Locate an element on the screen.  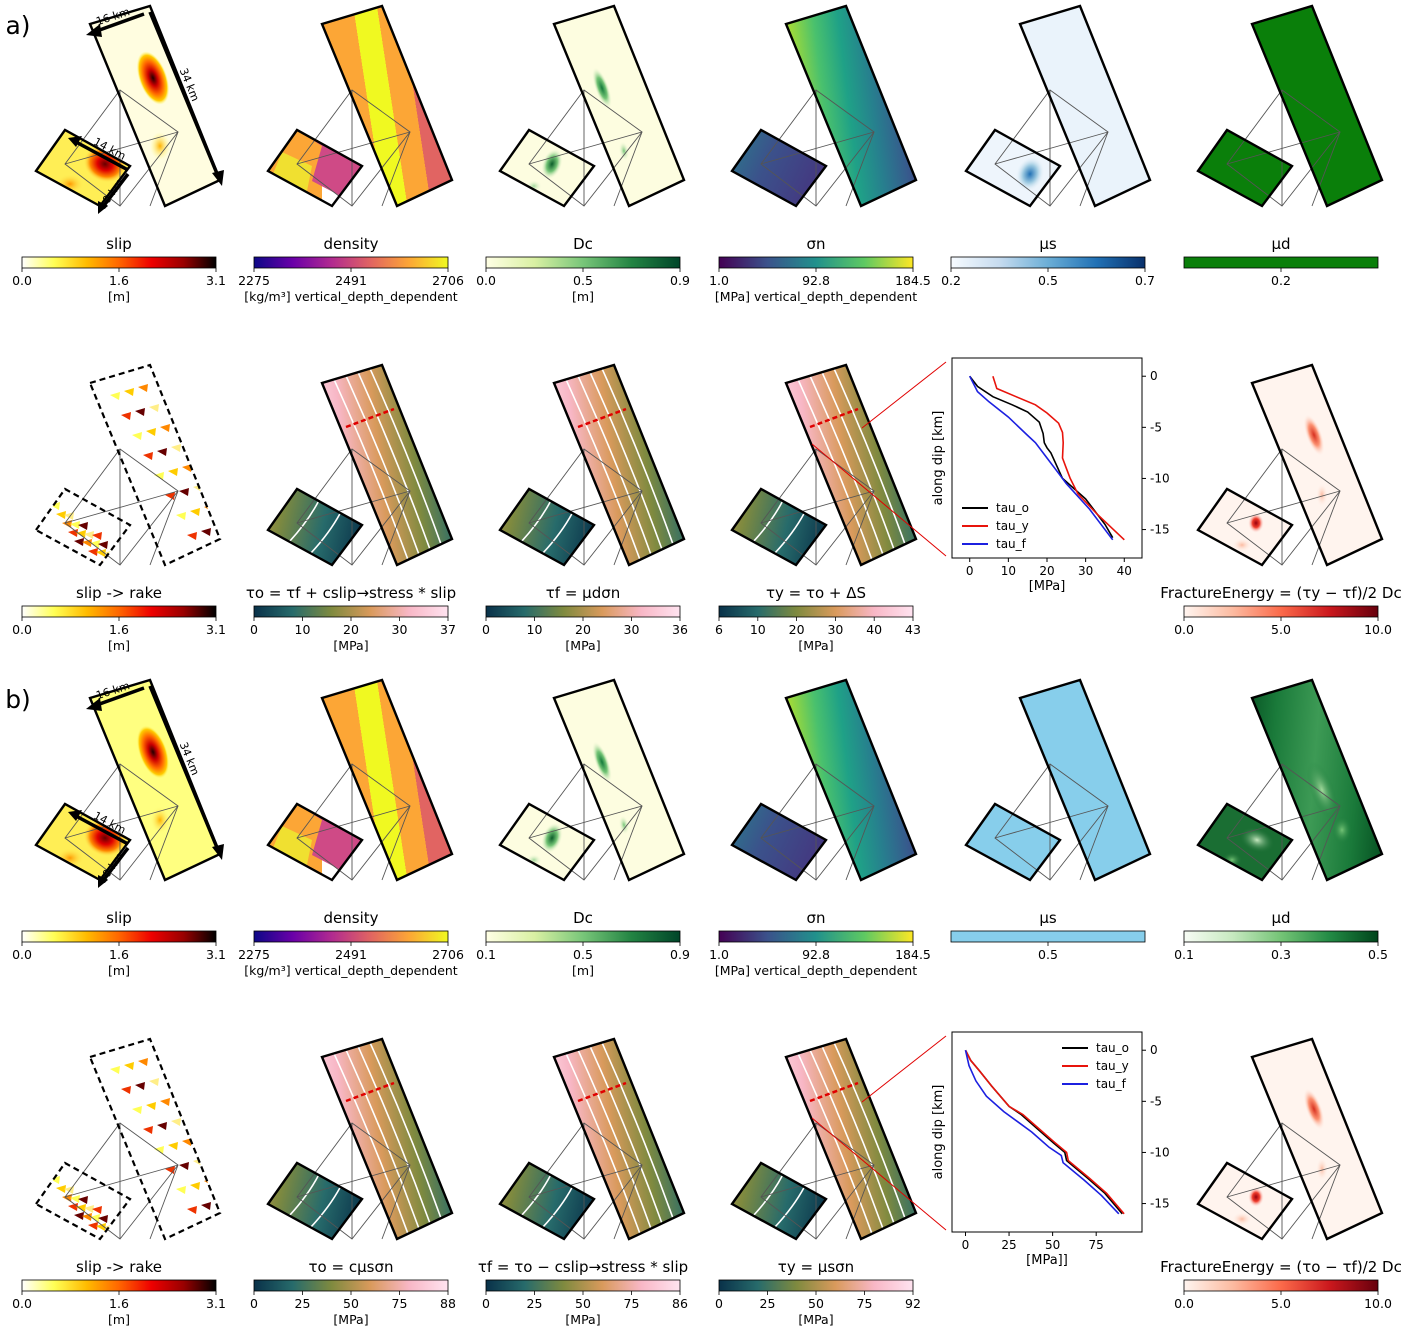
colorbar-tick-label: 1.6 is located at coordinates (119, 629).